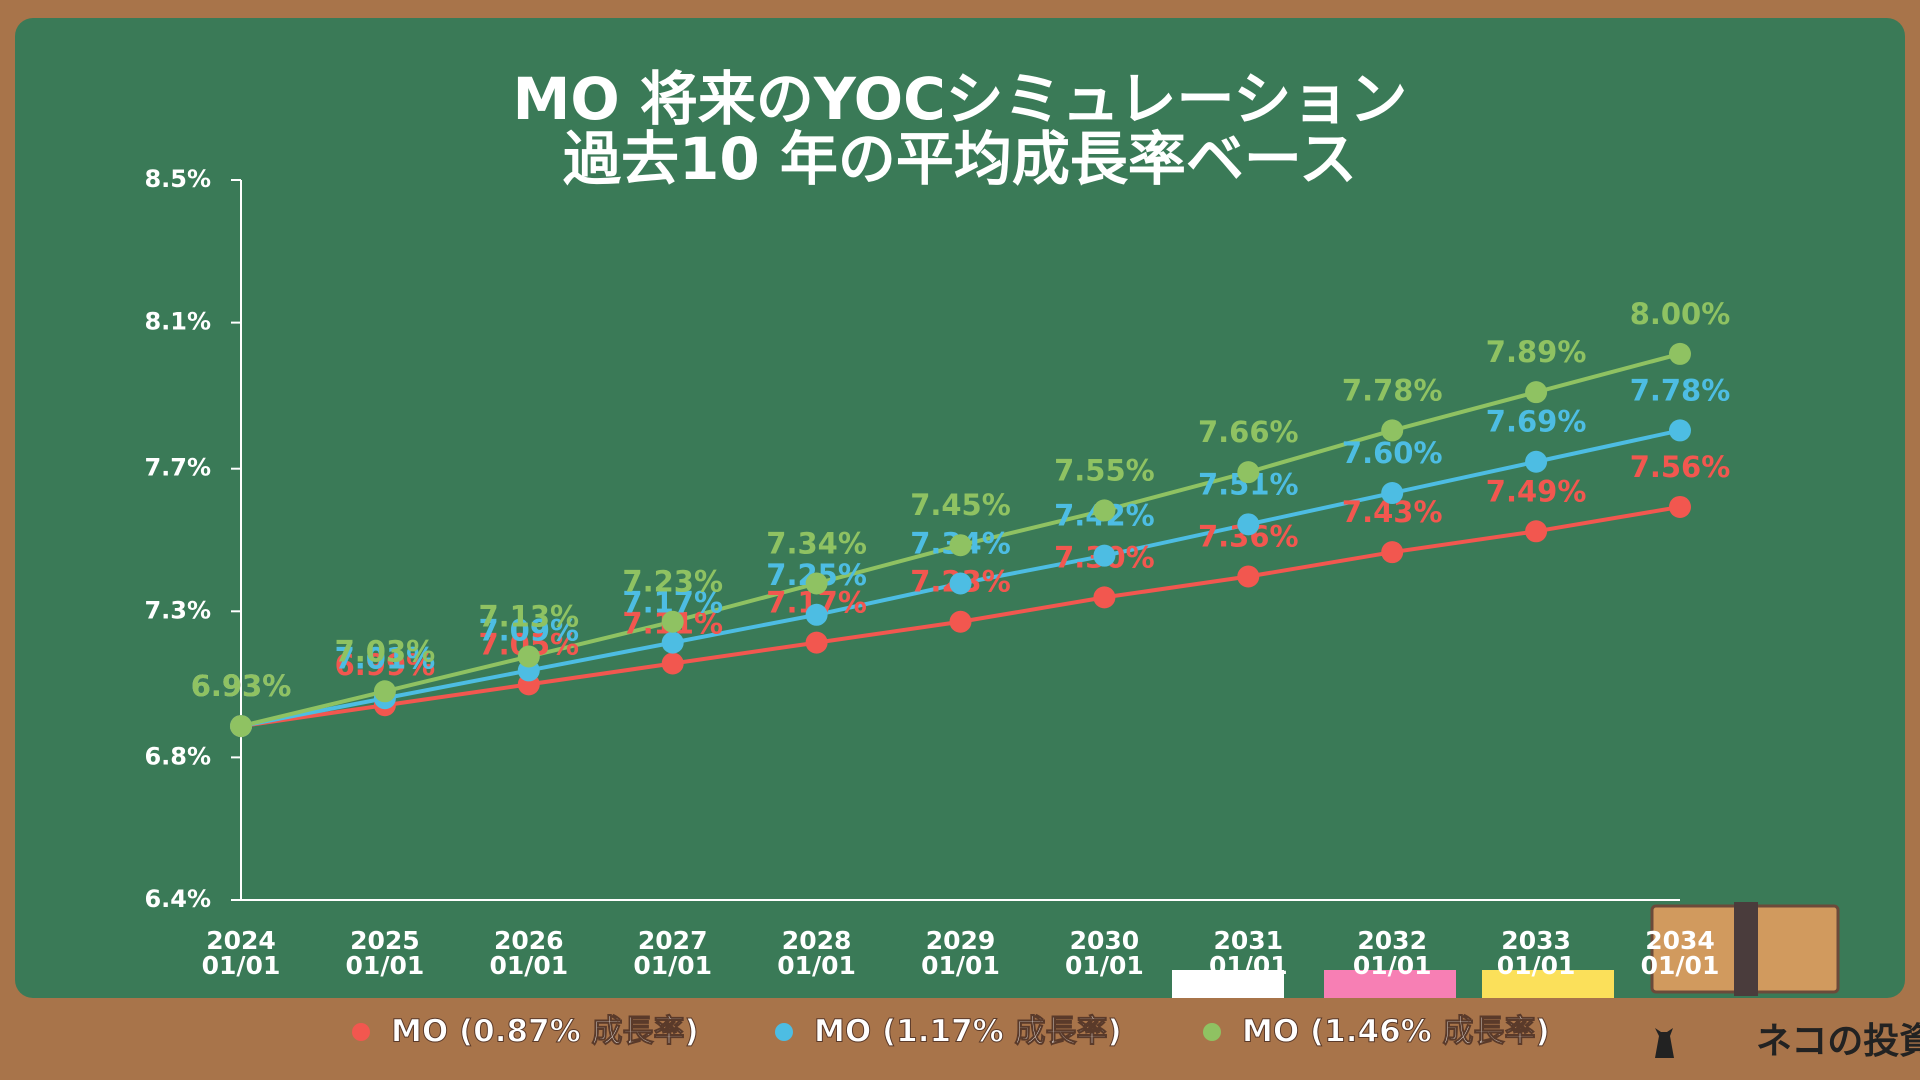 The image size is (1920, 1080). What do you see at coordinates (545, 1032) in the screenshot?
I see `legend-label: MO (0.87% 成長率)` at bounding box center [545, 1032].